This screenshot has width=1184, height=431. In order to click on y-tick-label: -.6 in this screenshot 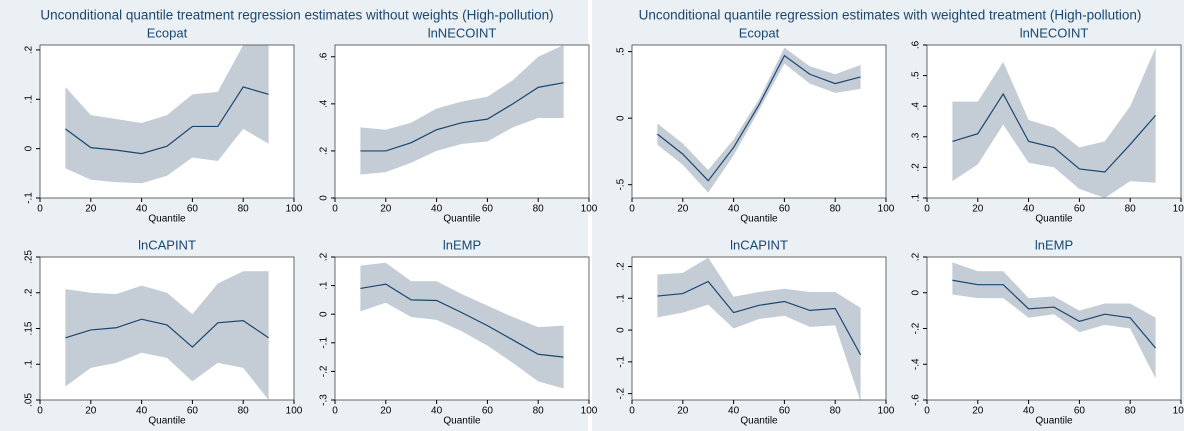, I will do `click(916, 400)`.